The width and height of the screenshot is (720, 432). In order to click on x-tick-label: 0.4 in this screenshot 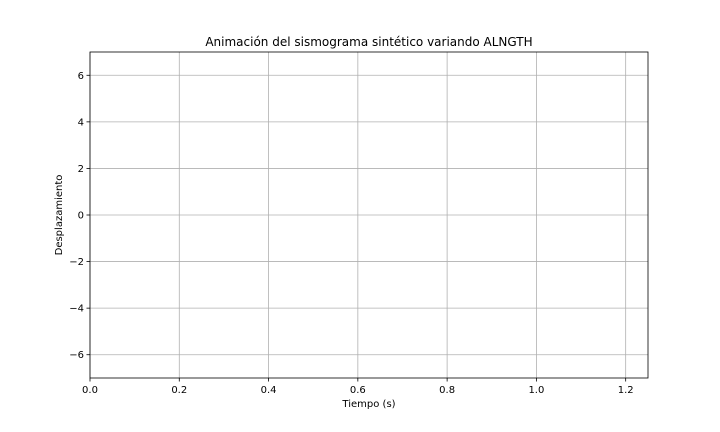, I will do `click(269, 390)`.